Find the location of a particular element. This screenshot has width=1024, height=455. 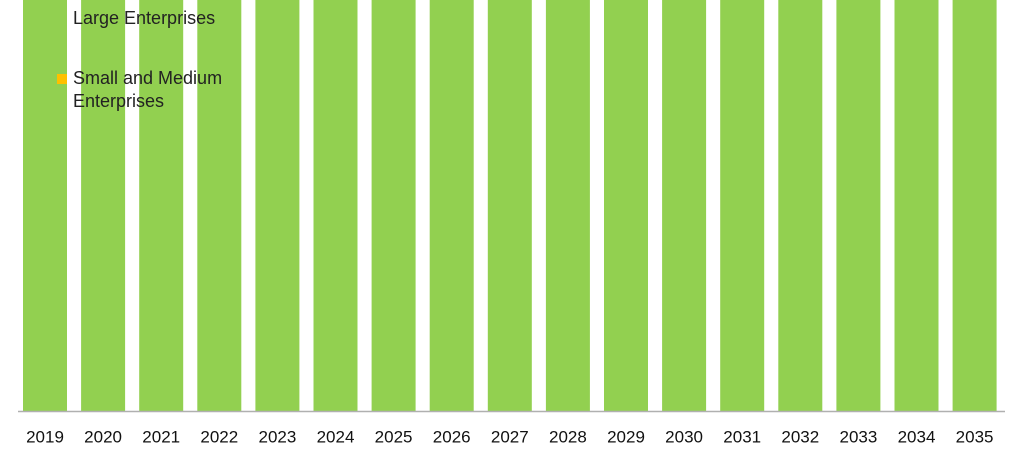

x-tick-label: 2019 is located at coordinates (45, 436).